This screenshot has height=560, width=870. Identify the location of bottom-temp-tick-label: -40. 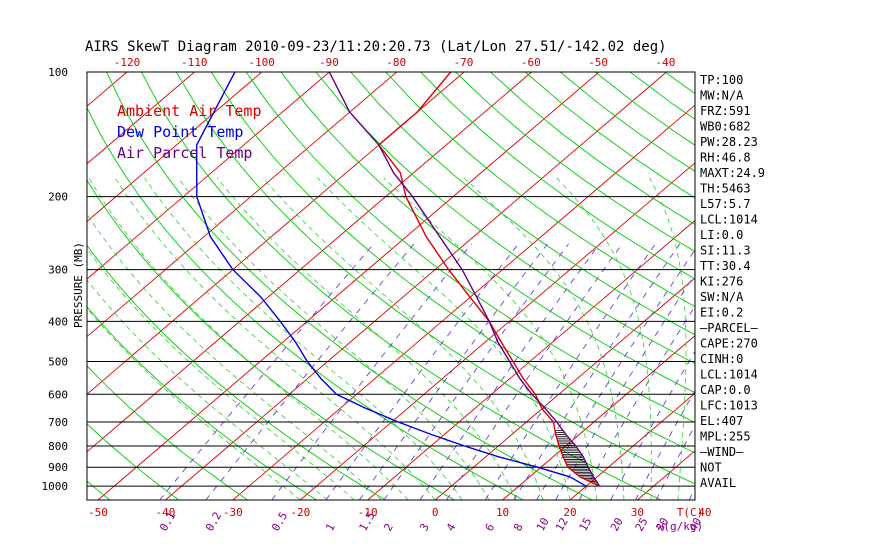
(165, 512).